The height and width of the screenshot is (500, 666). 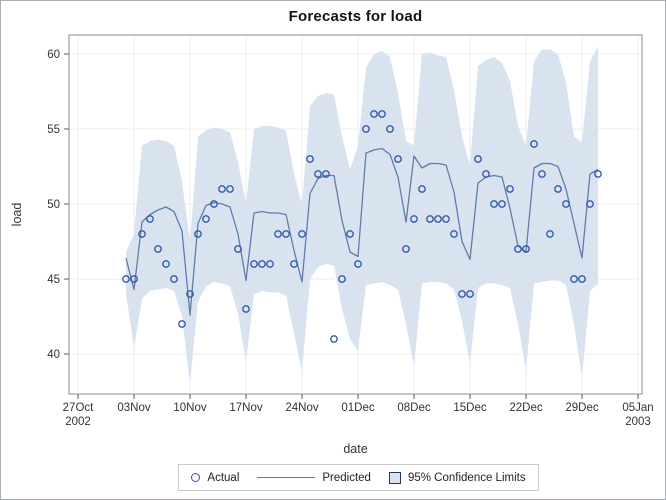 I want to click on page-title: Forecasts for load, so click(x=355, y=16).